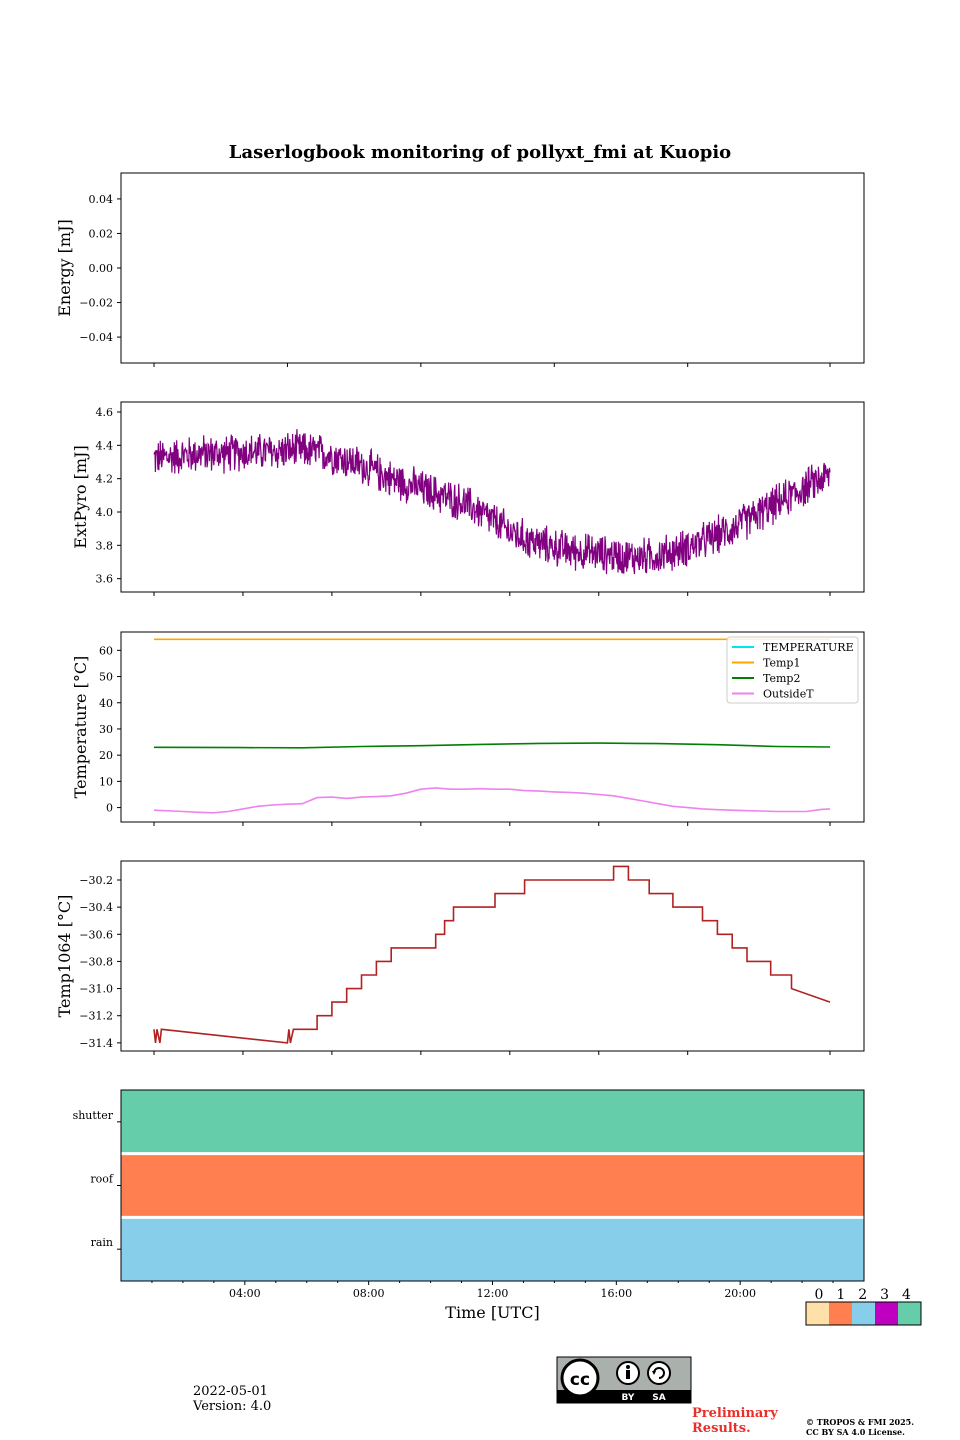 The width and height of the screenshot is (960, 1440). What do you see at coordinates (96, 303) in the screenshot?
I see `ytick-label: −0.02` at bounding box center [96, 303].